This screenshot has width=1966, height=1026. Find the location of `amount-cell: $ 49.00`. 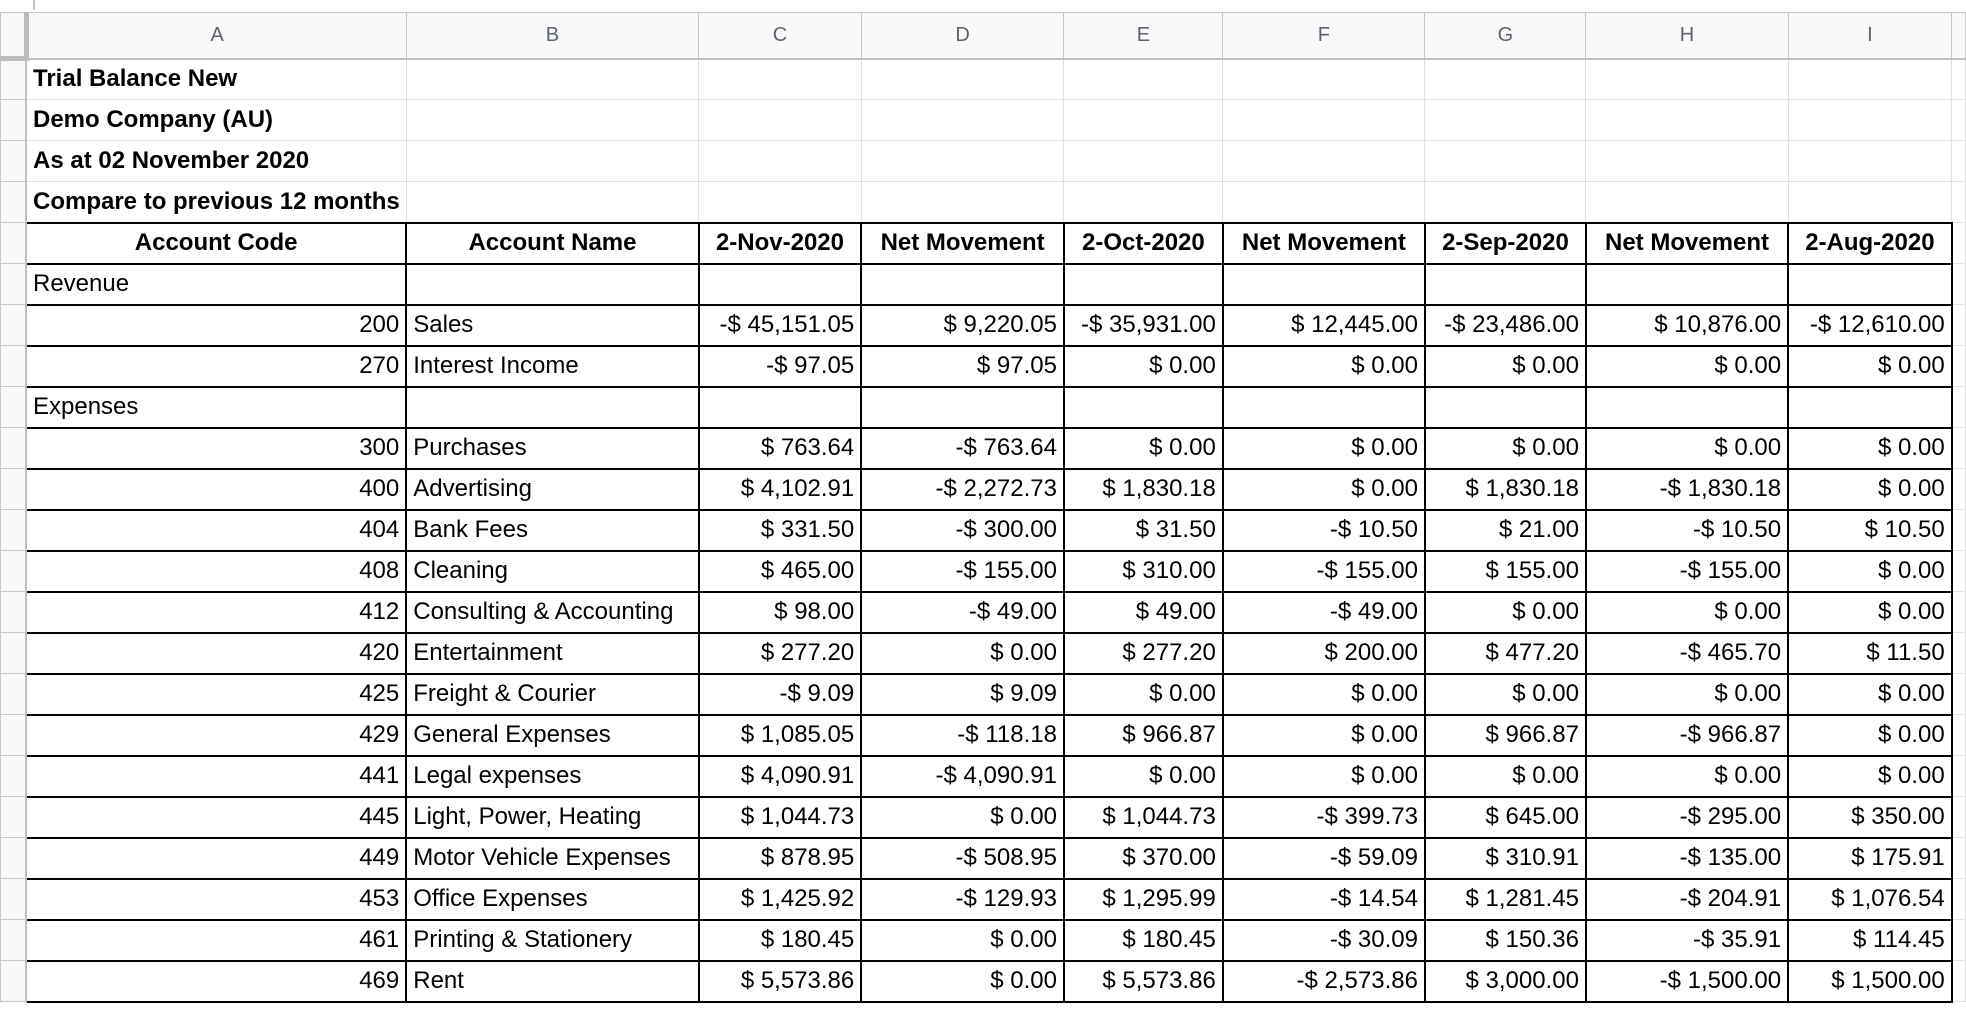

amount-cell: $ 49.00 is located at coordinates (1143, 612).